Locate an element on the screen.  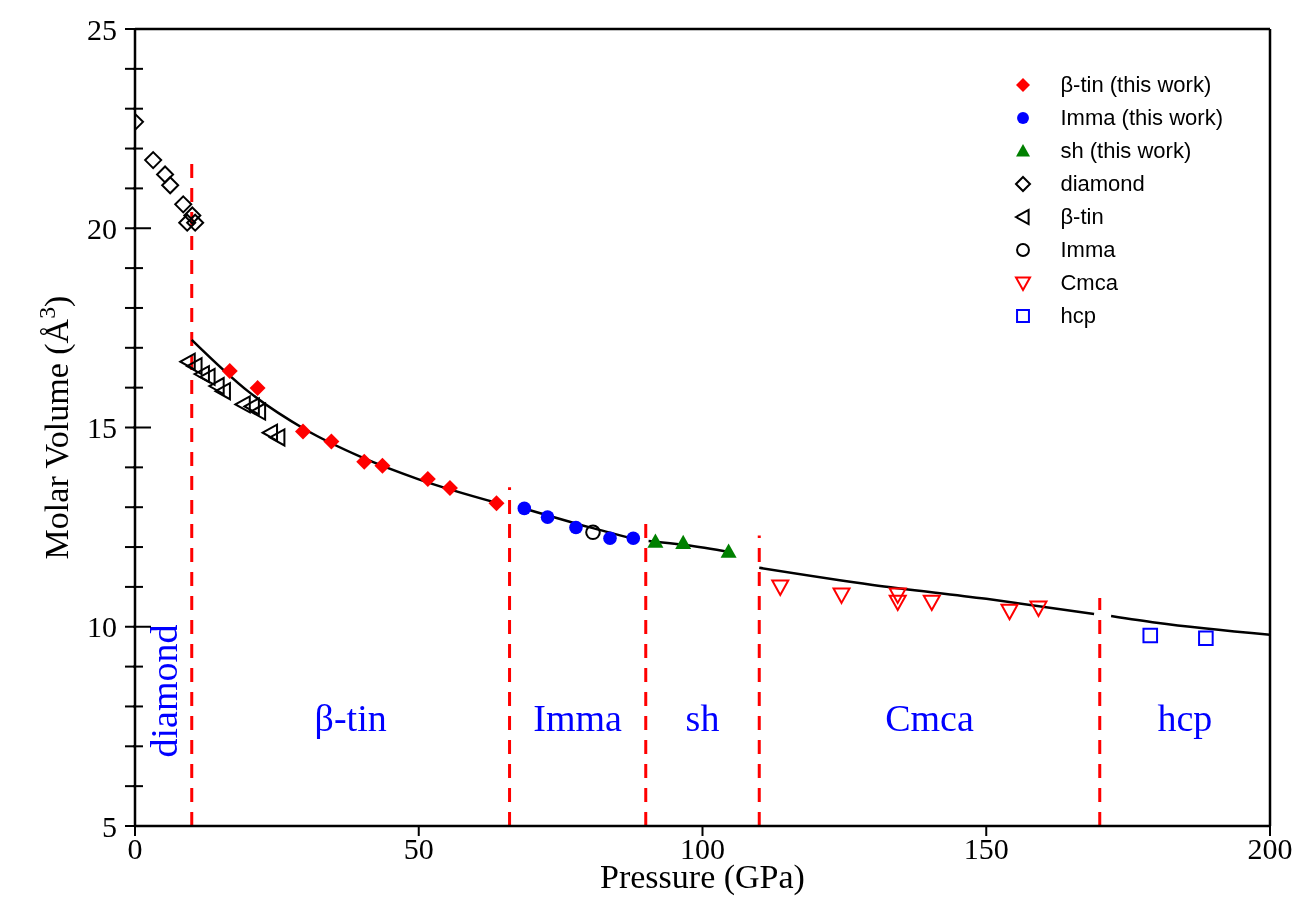
x-tick-label: 50 is located at coordinates (418, 849).